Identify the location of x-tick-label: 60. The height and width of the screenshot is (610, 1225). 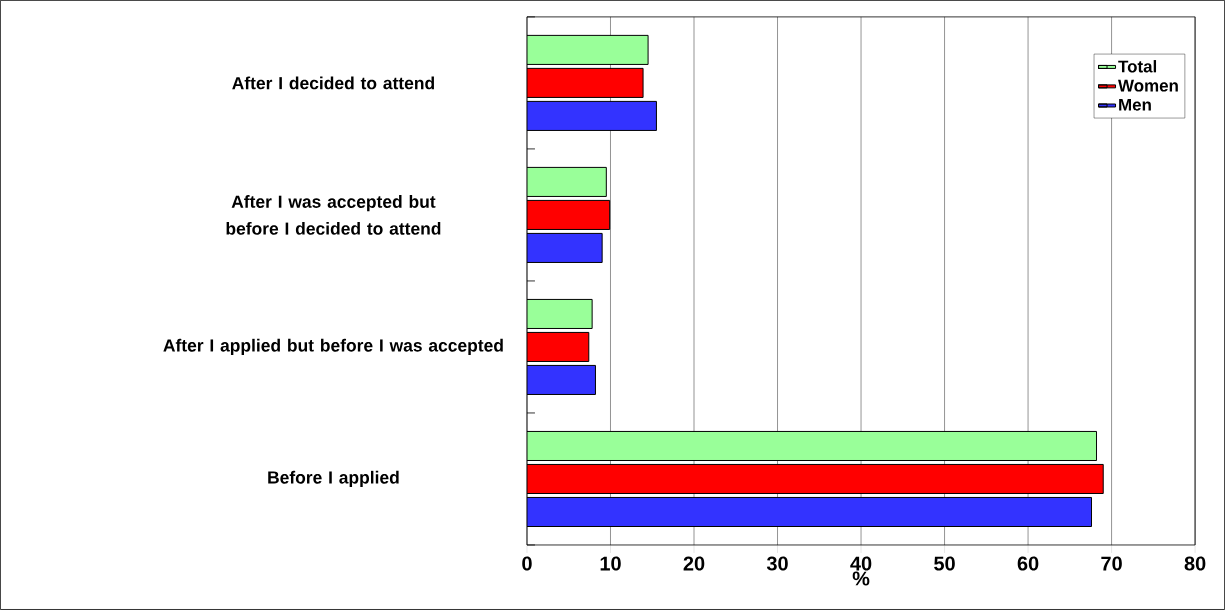
(1028, 563).